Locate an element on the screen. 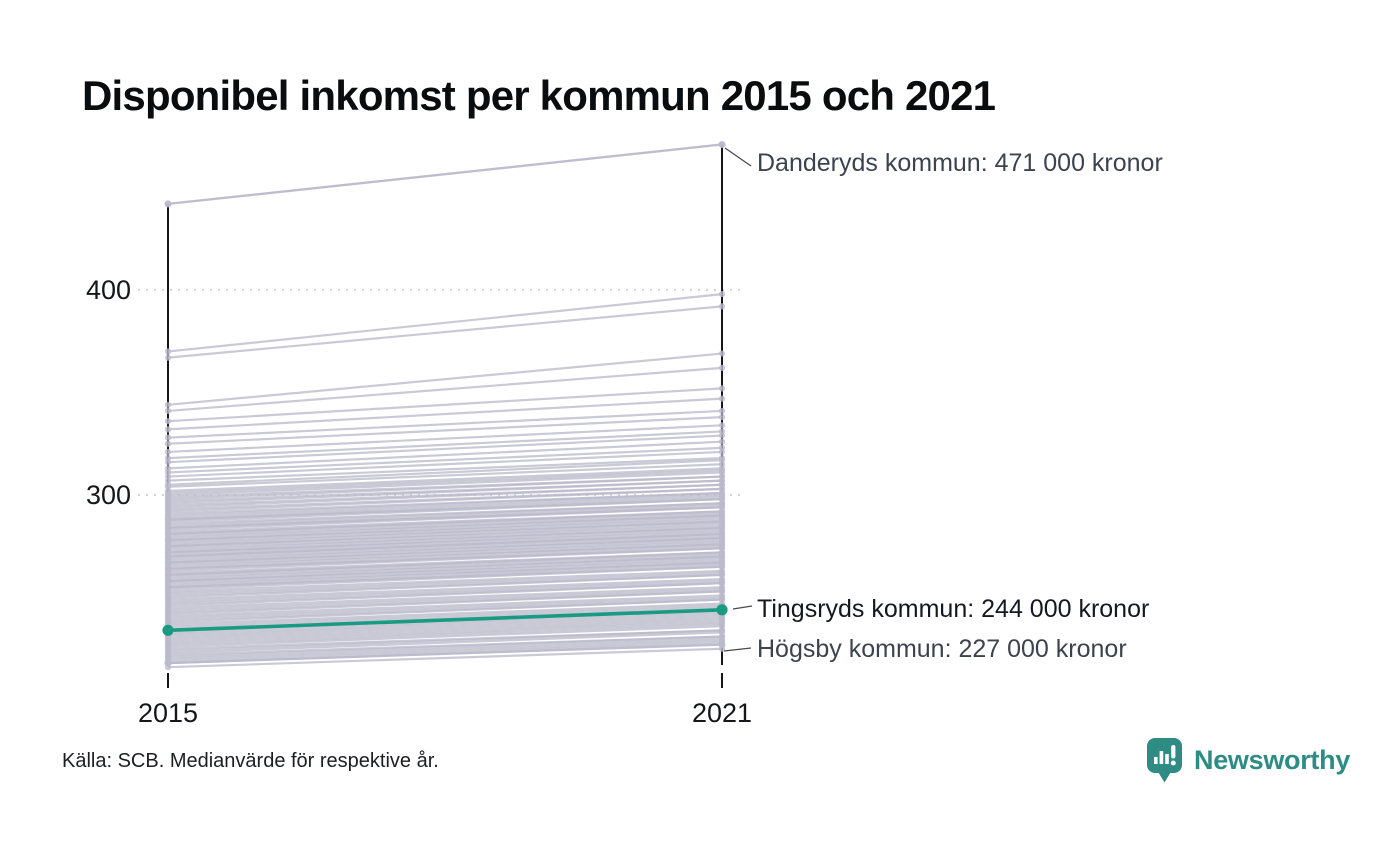 The image size is (1400, 845). x-label-2021: 2021 is located at coordinates (722, 713).